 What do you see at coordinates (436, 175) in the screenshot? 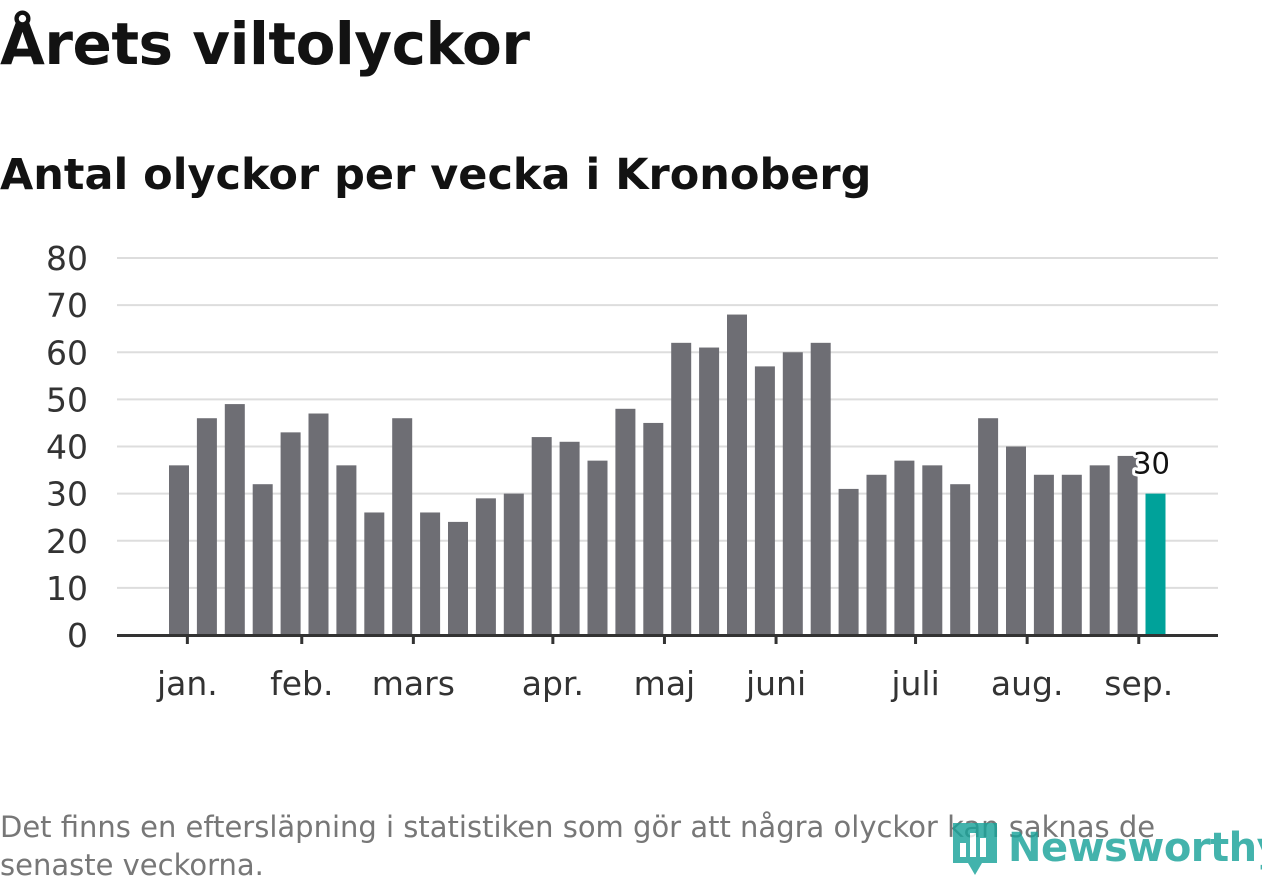
I see `chart-subtitle: Antal olyckor per vecka i Kronoberg` at bounding box center [436, 175].